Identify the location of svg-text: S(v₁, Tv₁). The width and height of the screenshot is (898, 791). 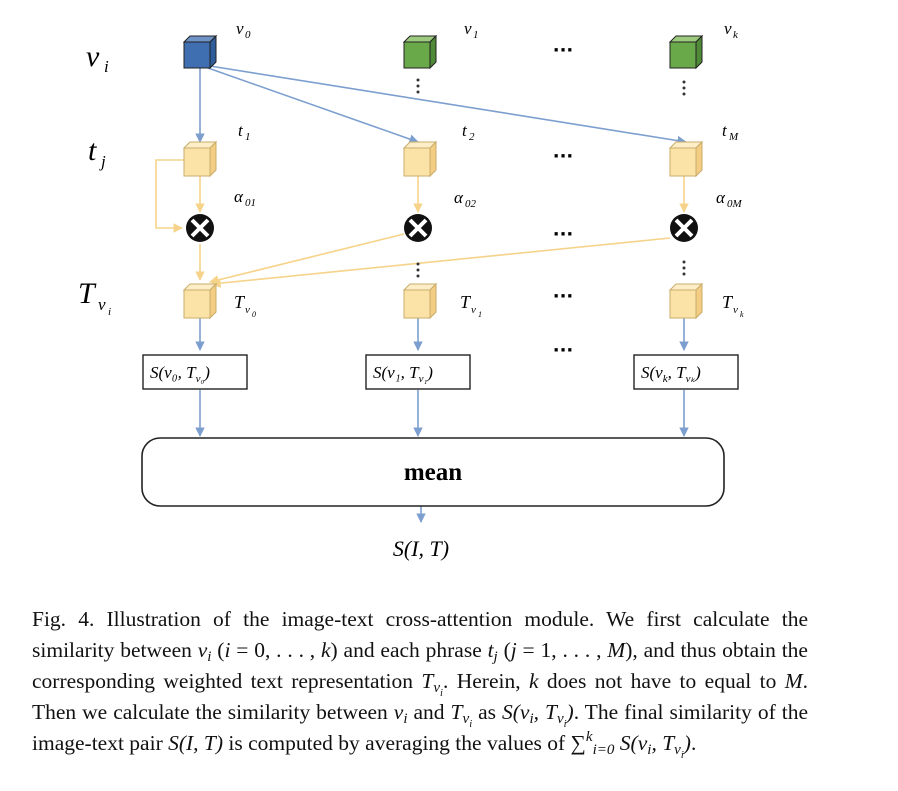
(403, 374).